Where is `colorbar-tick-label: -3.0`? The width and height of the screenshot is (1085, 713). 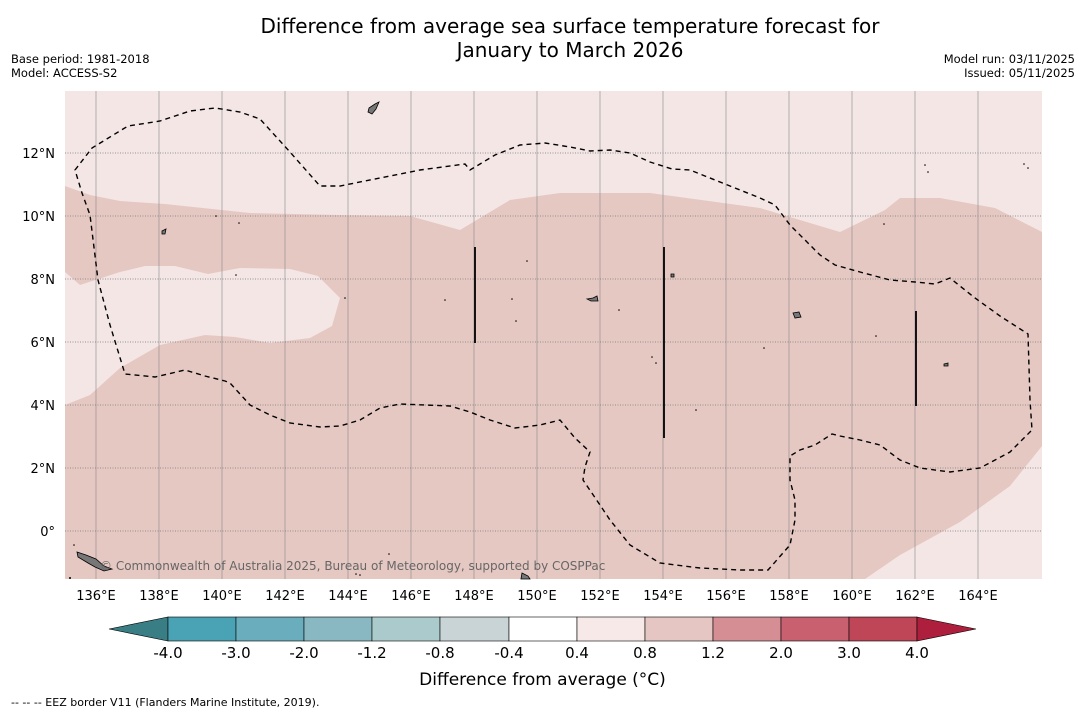
colorbar-tick-label: -3.0 is located at coordinates (235, 653).